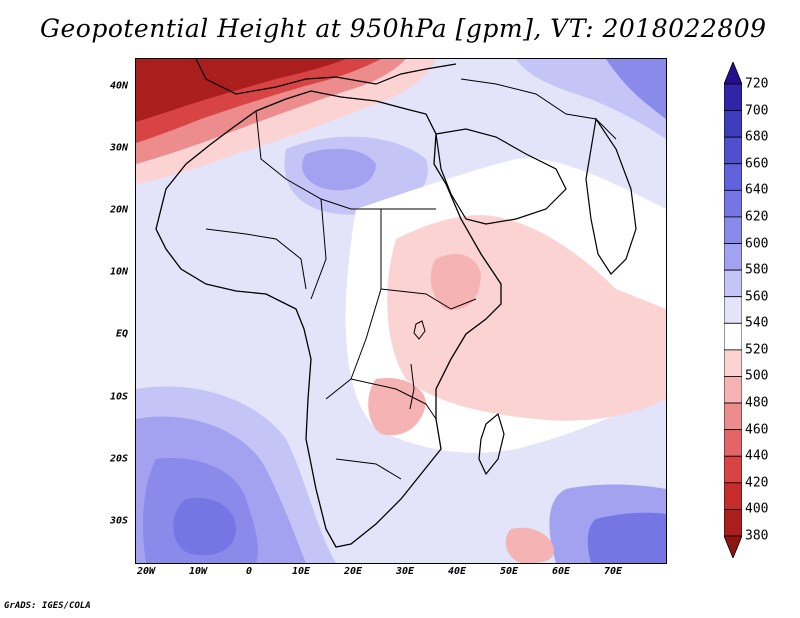  Describe the element at coordinates (757, 403) in the screenshot. I see `colorbar-tick-label: 480` at that location.